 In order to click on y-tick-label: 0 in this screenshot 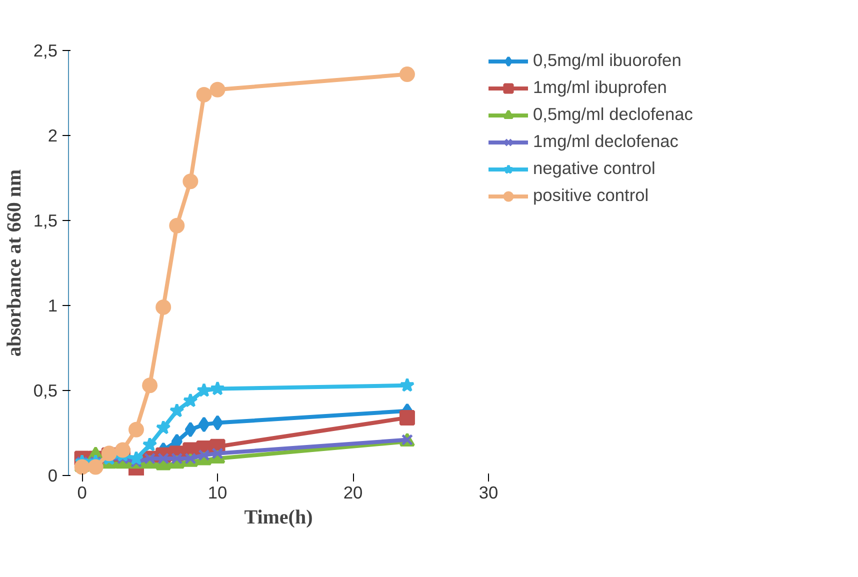, I will do `click(53, 476)`.